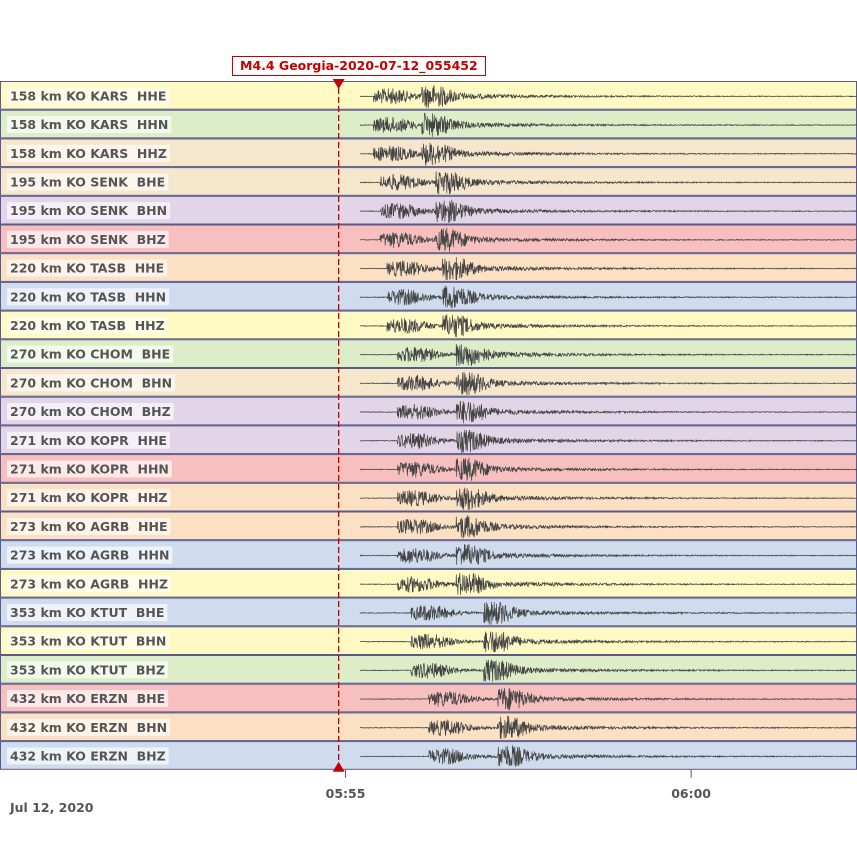 The image size is (857, 848). I want to click on trace-label: 220 km KO TASB HHZ, so click(87, 325).